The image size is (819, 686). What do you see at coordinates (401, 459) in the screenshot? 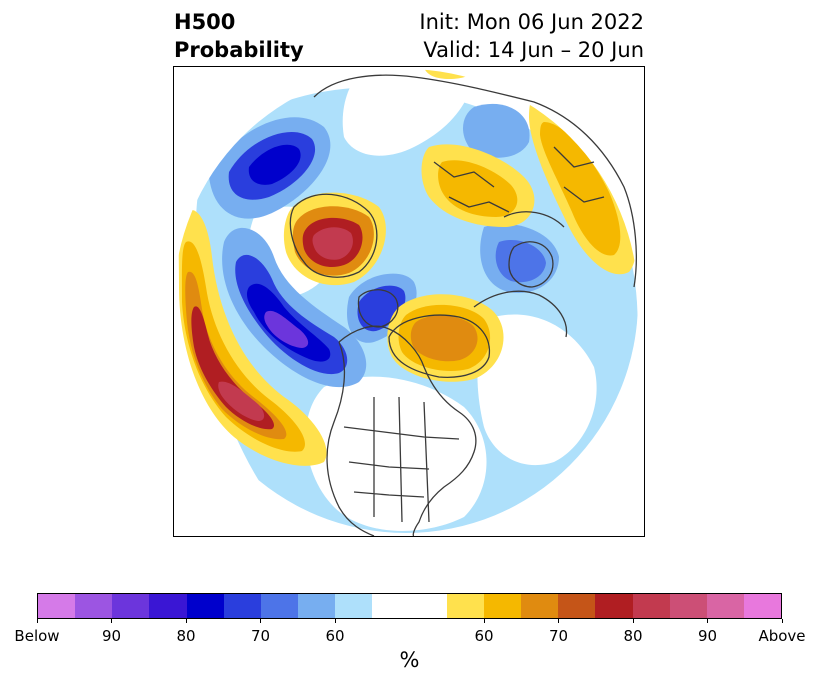
I see `conus-borders` at bounding box center [401, 459].